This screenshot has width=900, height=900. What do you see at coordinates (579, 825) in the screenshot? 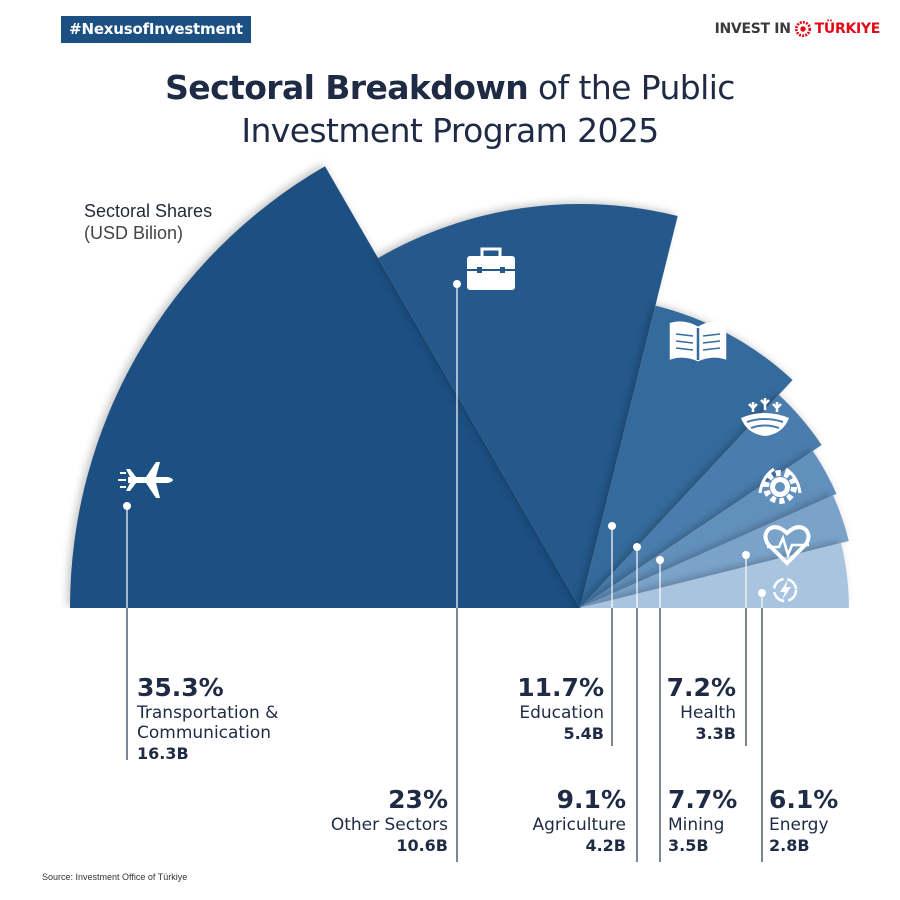
I see `agriculture-name: Agriculture` at bounding box center [579, 825].